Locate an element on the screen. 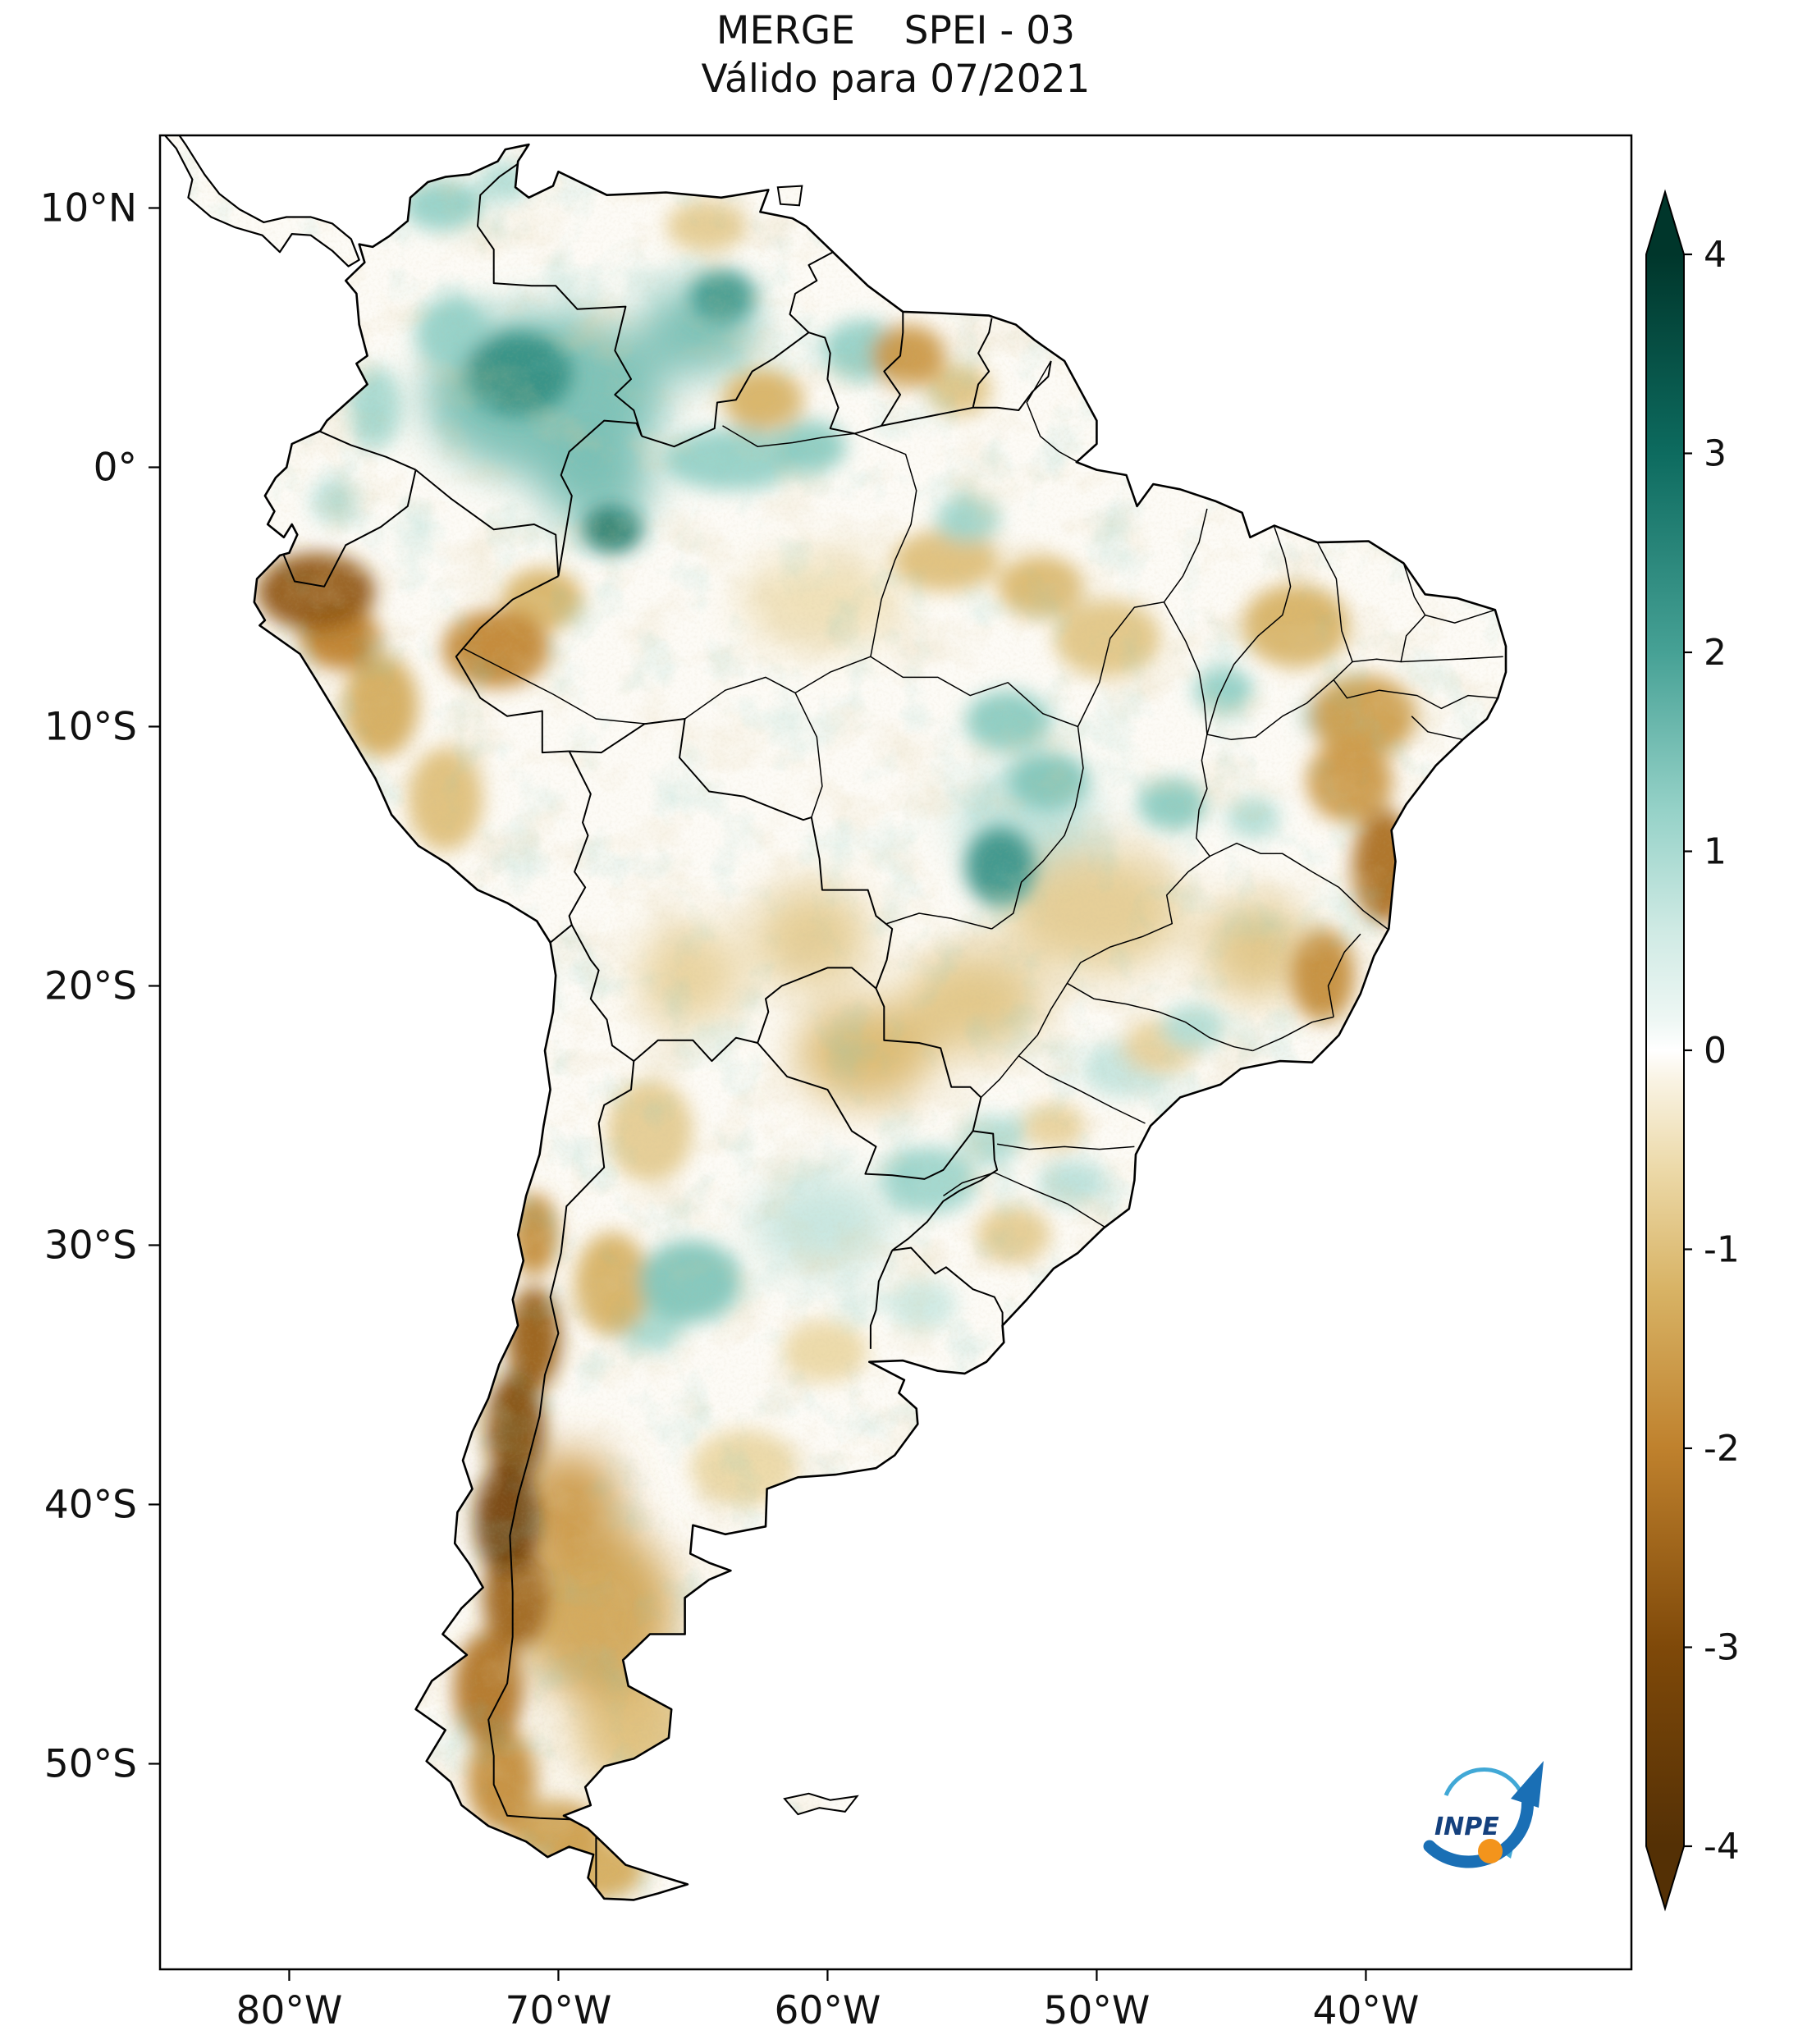 The height and width of the screenshot is (2044, 1798). title-line-1: MERGE SPEI - 03 is located at coordinates (896, 30).